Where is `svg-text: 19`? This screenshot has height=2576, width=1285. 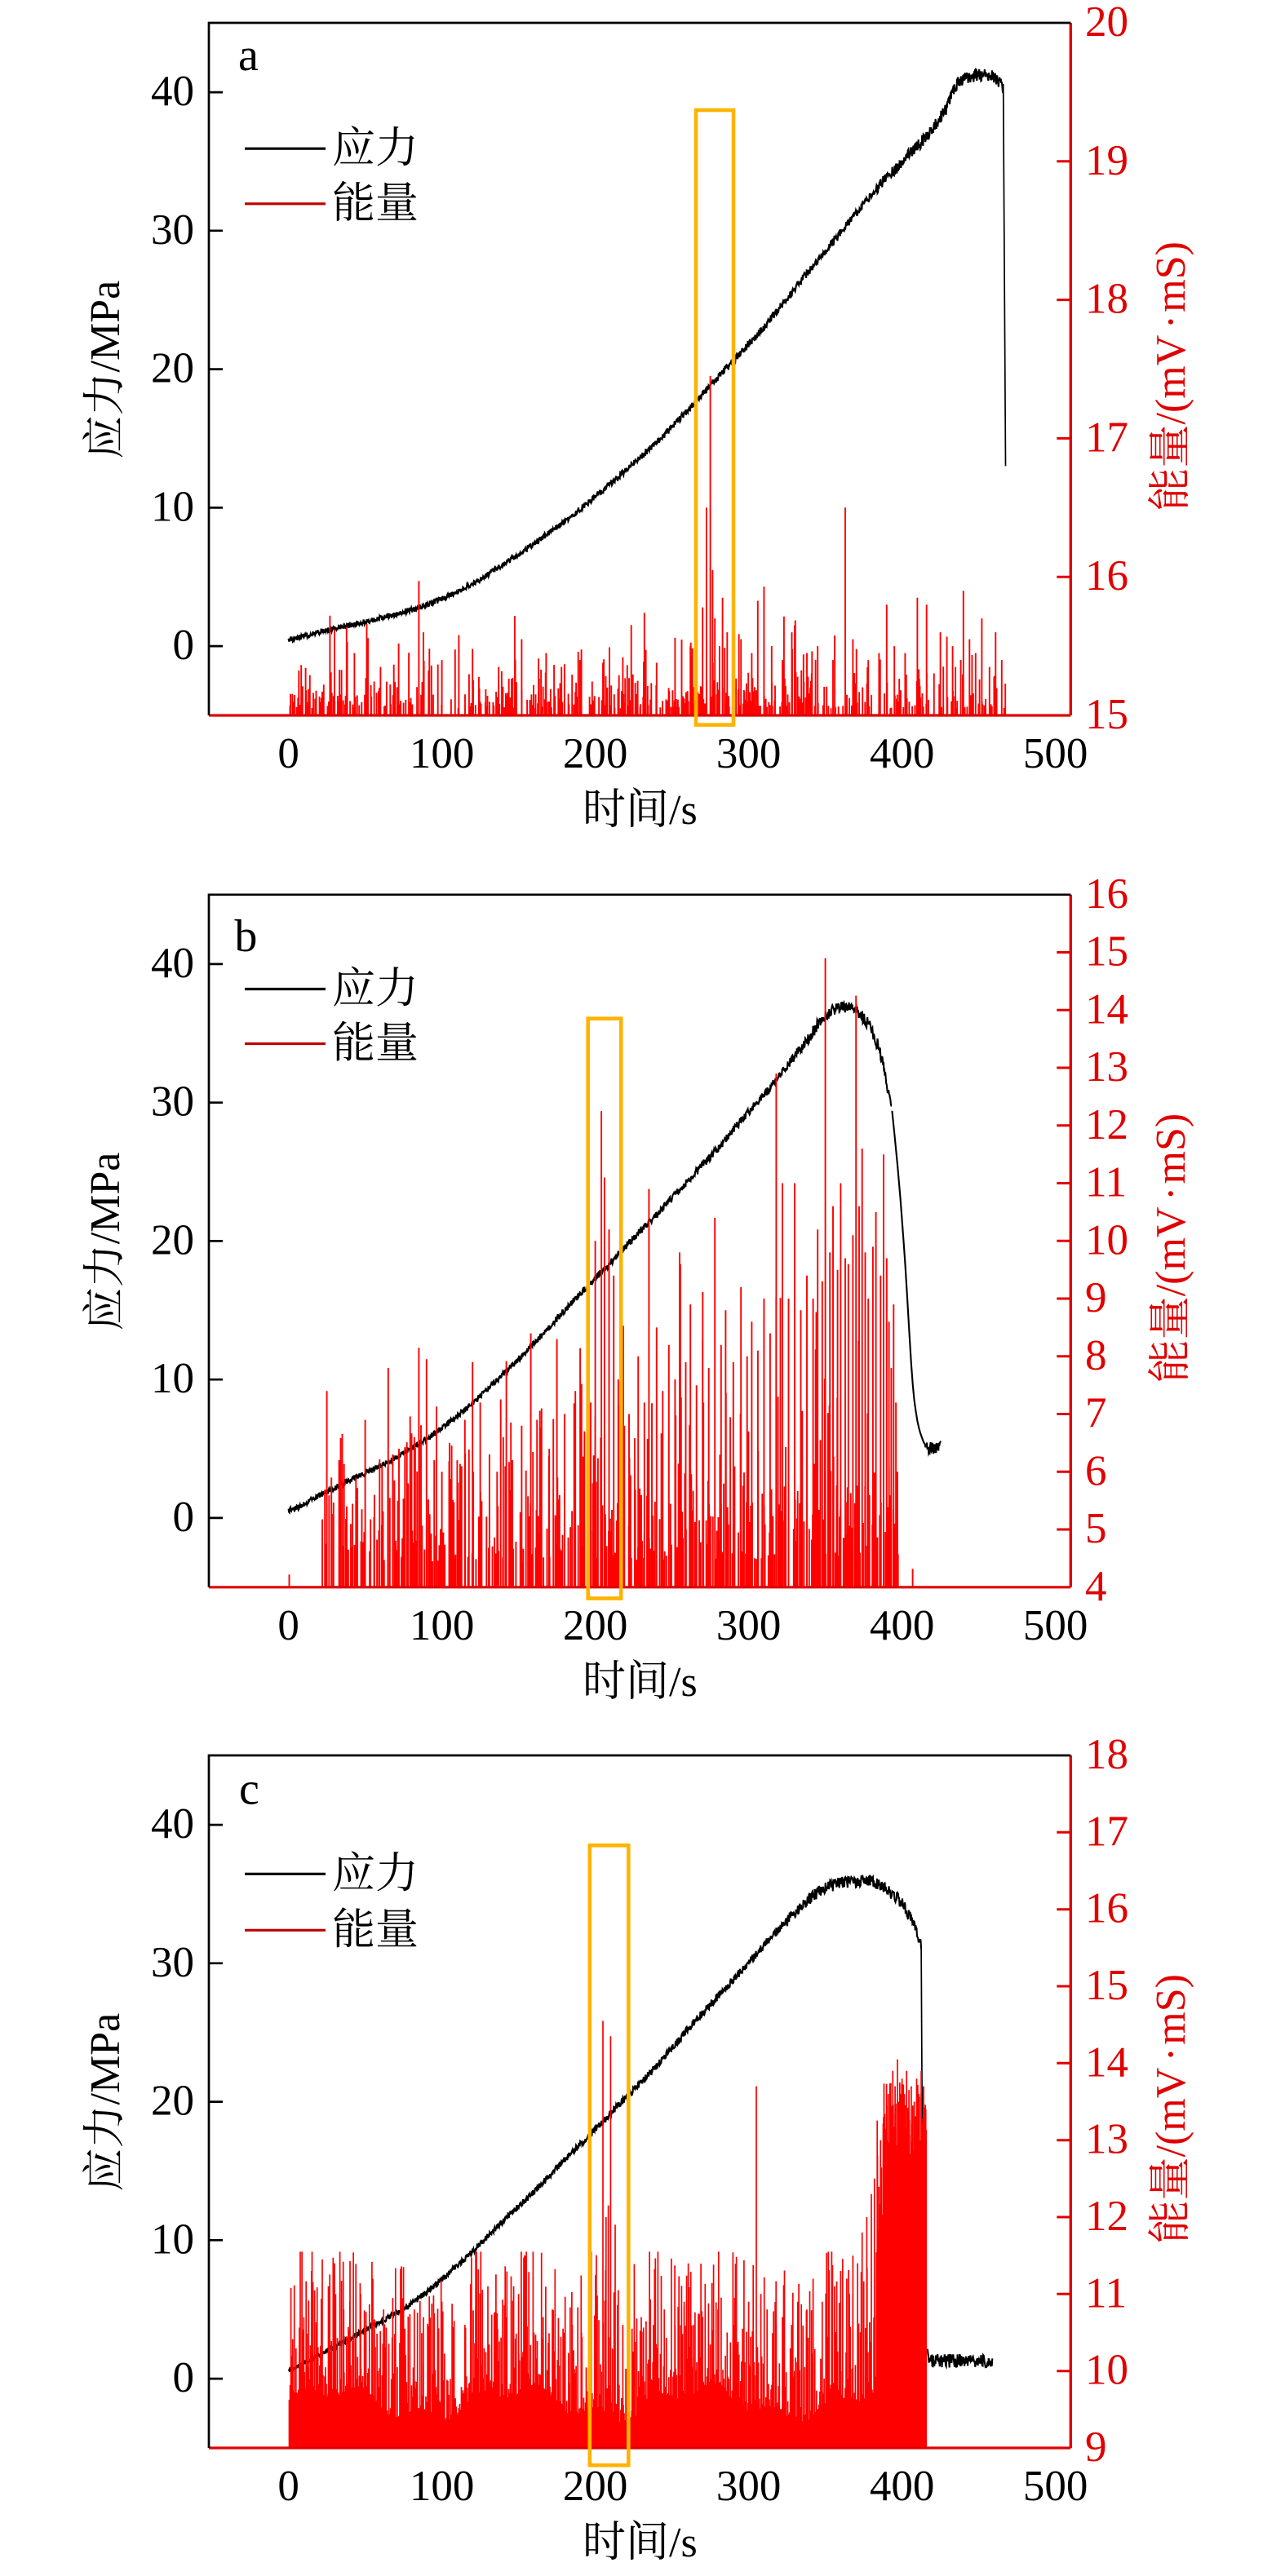 svg-text: 19 is located at coordinates (1107, 160).